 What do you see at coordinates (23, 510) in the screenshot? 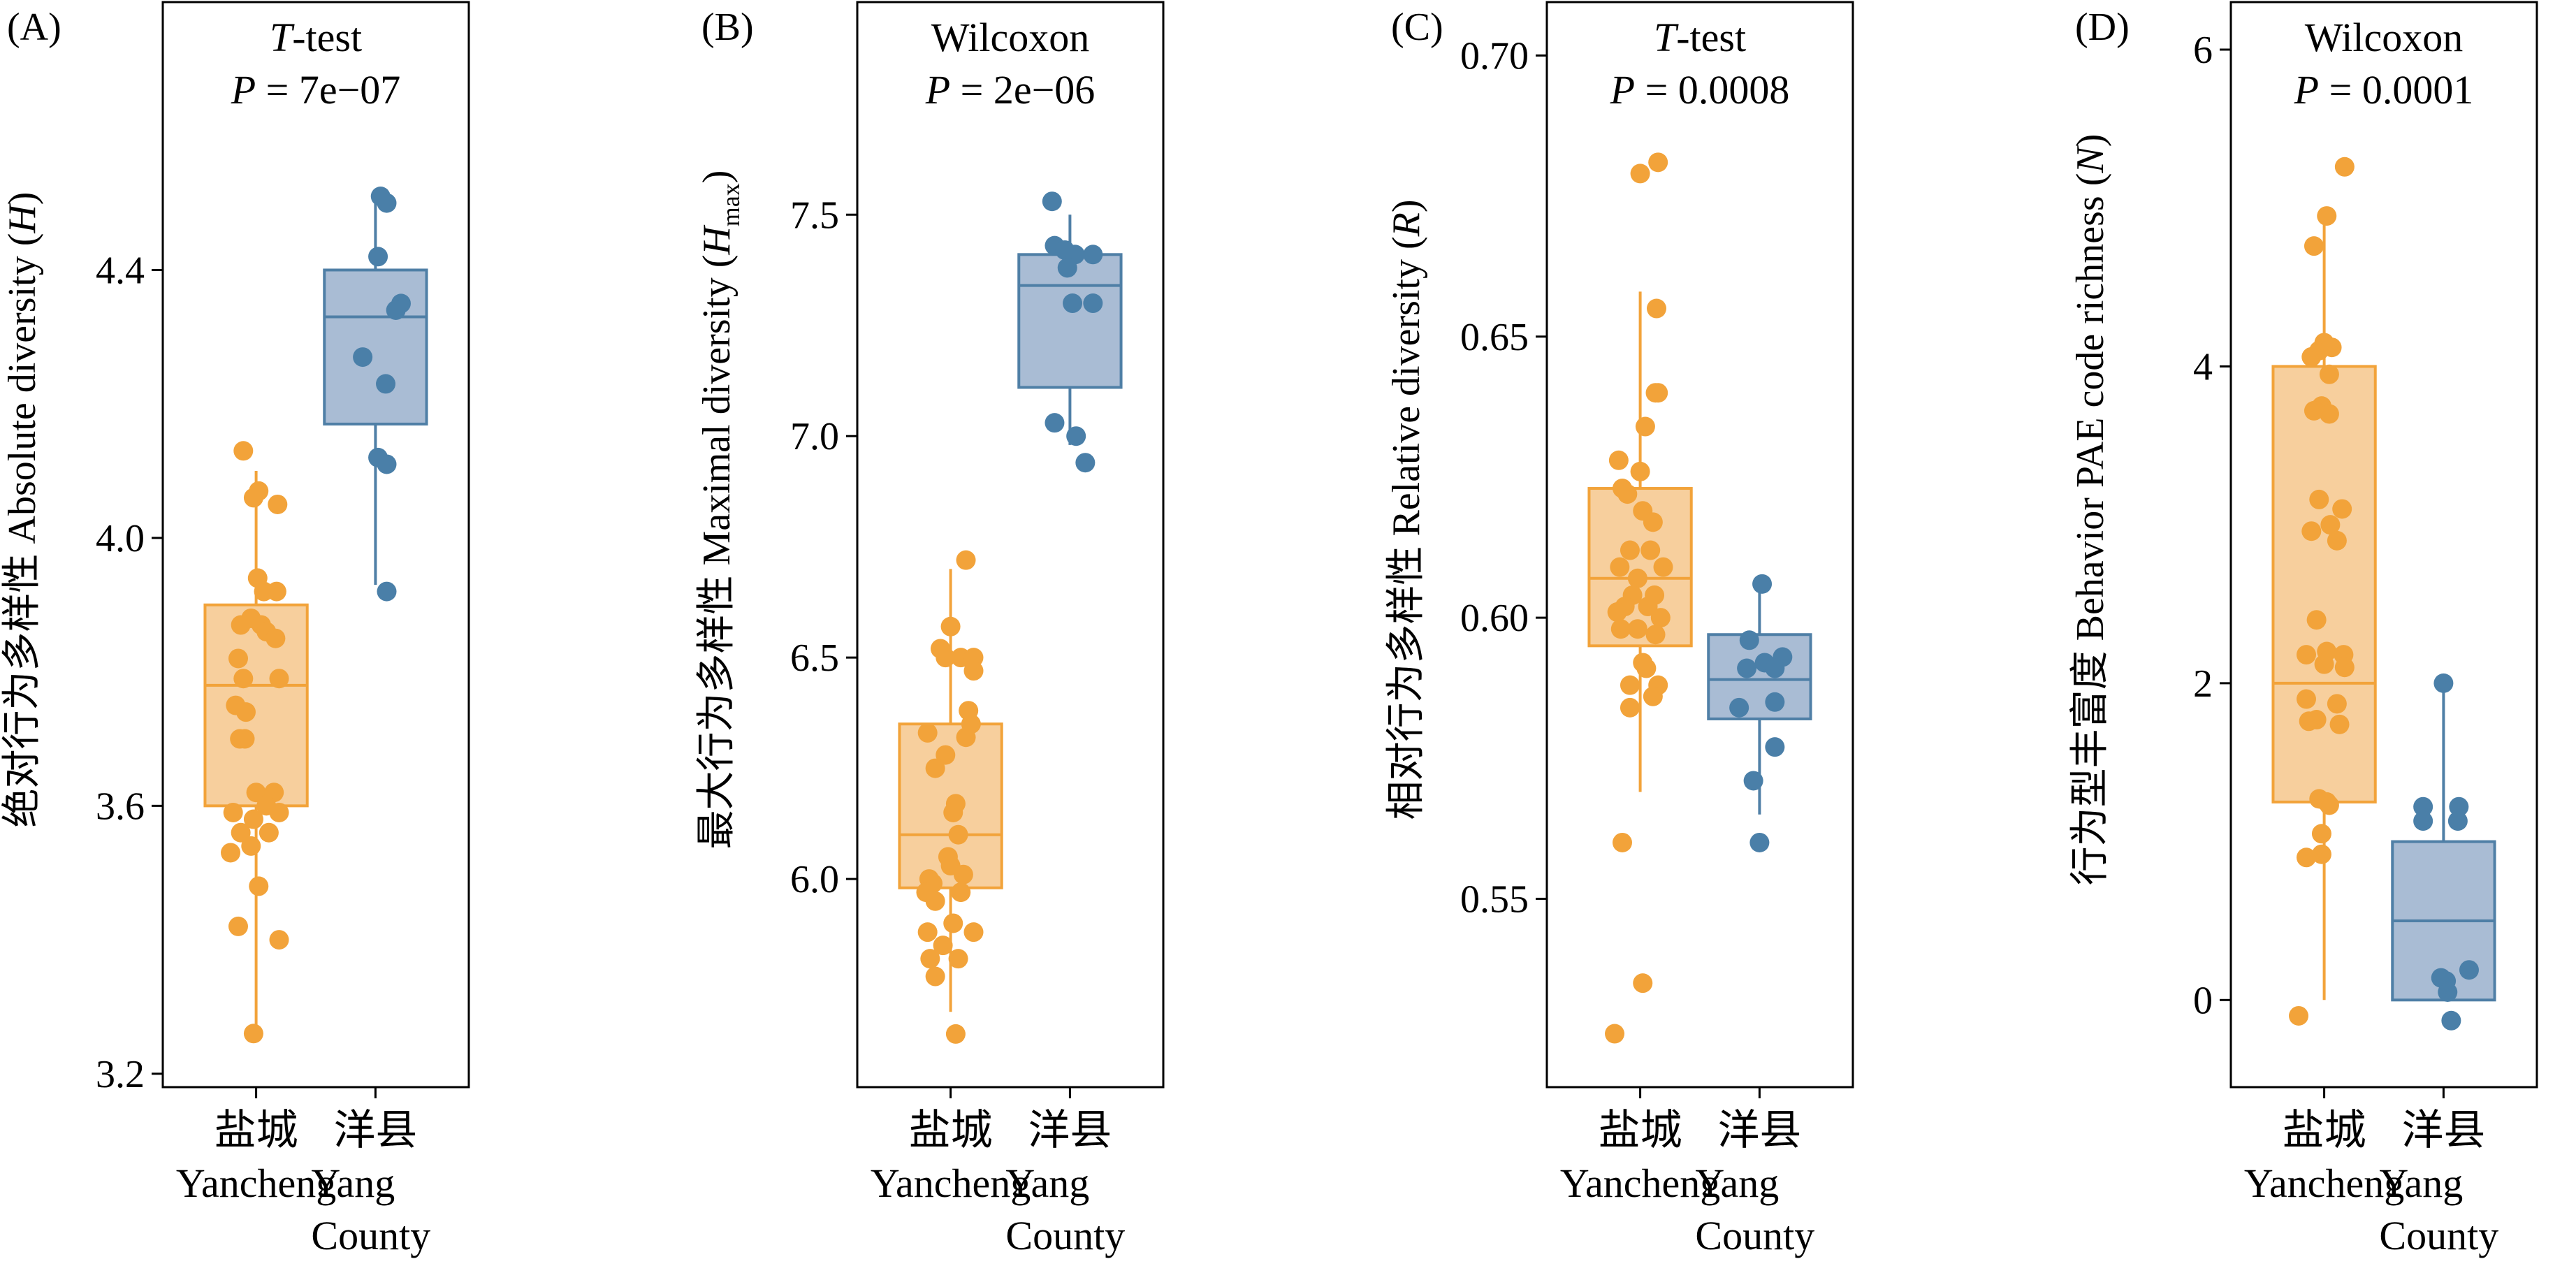
I see `y-axis-label: 绝对行为多样性 Absolute diversity (H)` at bounding box center [23, 510].